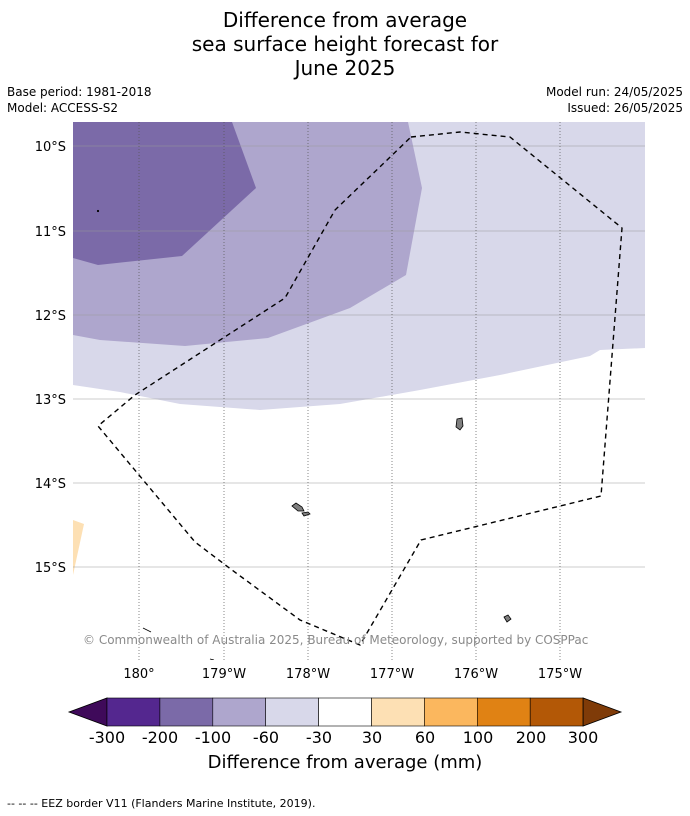 The image size is (690, 816). I want to click on lat-label-12s: 12°S, so click(50, 316).